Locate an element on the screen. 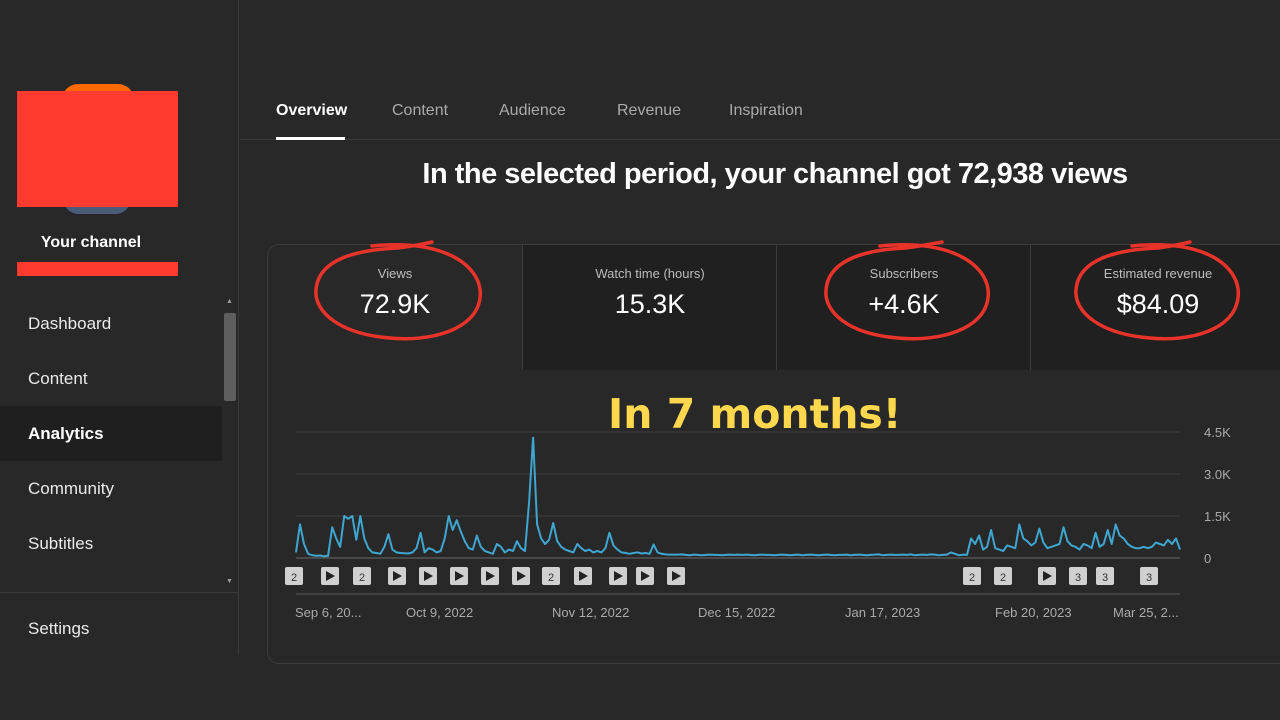 The height and width of the screenshot is (720, 1280). sidebar-item-community: Community is located at coordinates (71, 488).